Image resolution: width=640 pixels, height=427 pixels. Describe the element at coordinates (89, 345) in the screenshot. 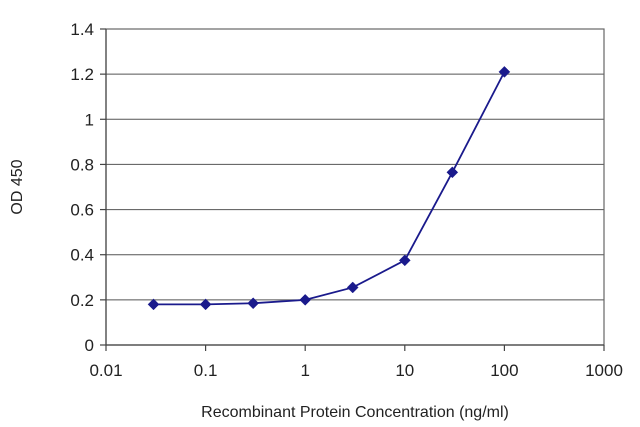

I see `y-tick-label: 0` at that location.